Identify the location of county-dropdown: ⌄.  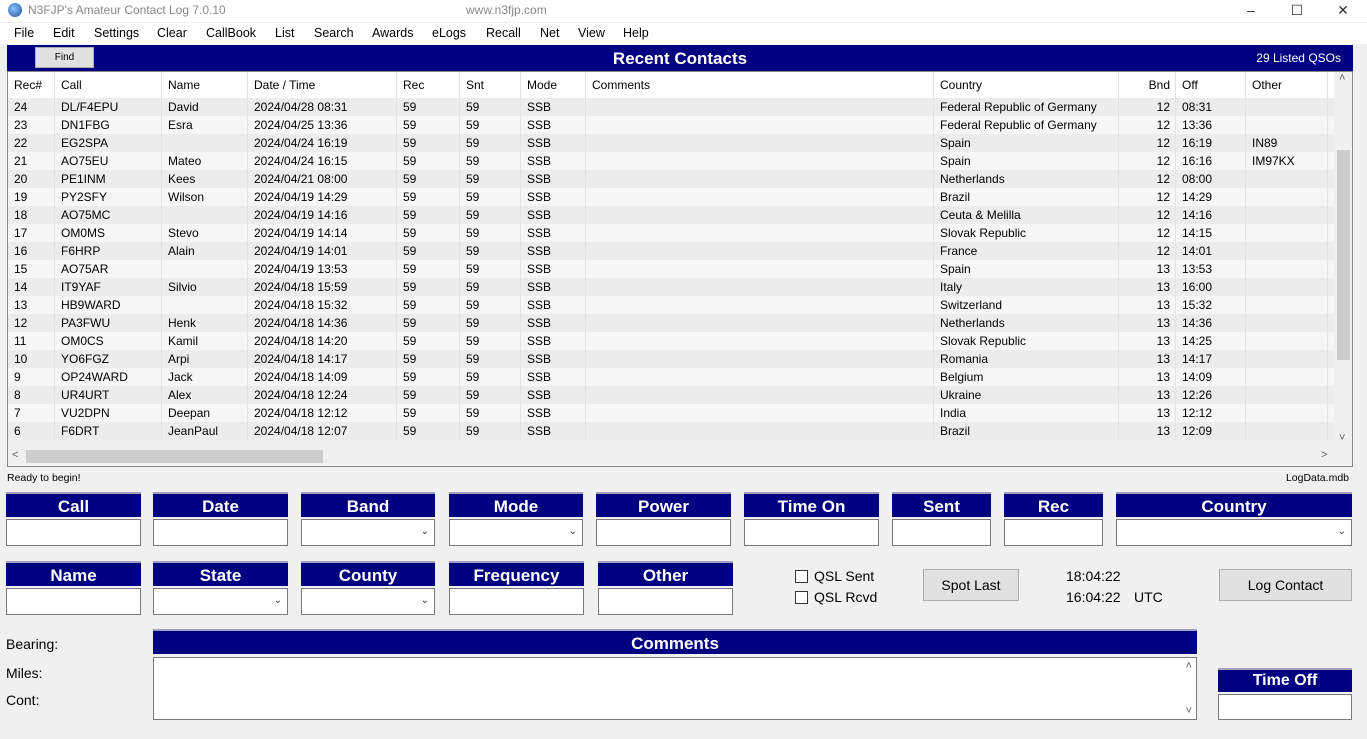
(368, 601).